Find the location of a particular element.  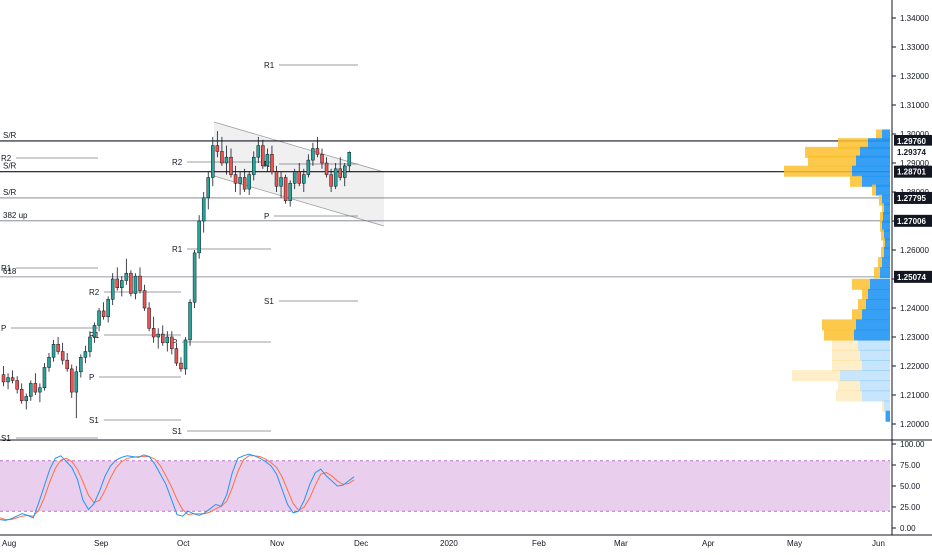

y-tick-label: 1.24000 is located at coordinates (914, 308).